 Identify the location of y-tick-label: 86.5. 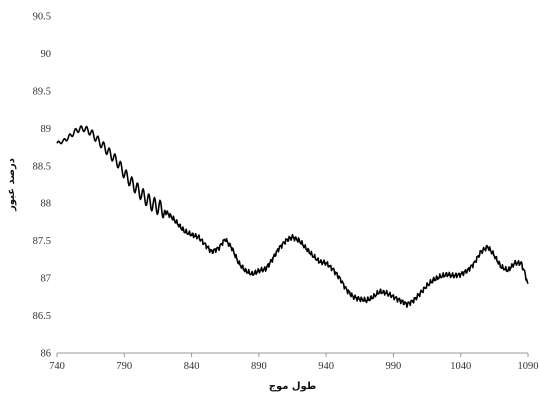
(42, 316).